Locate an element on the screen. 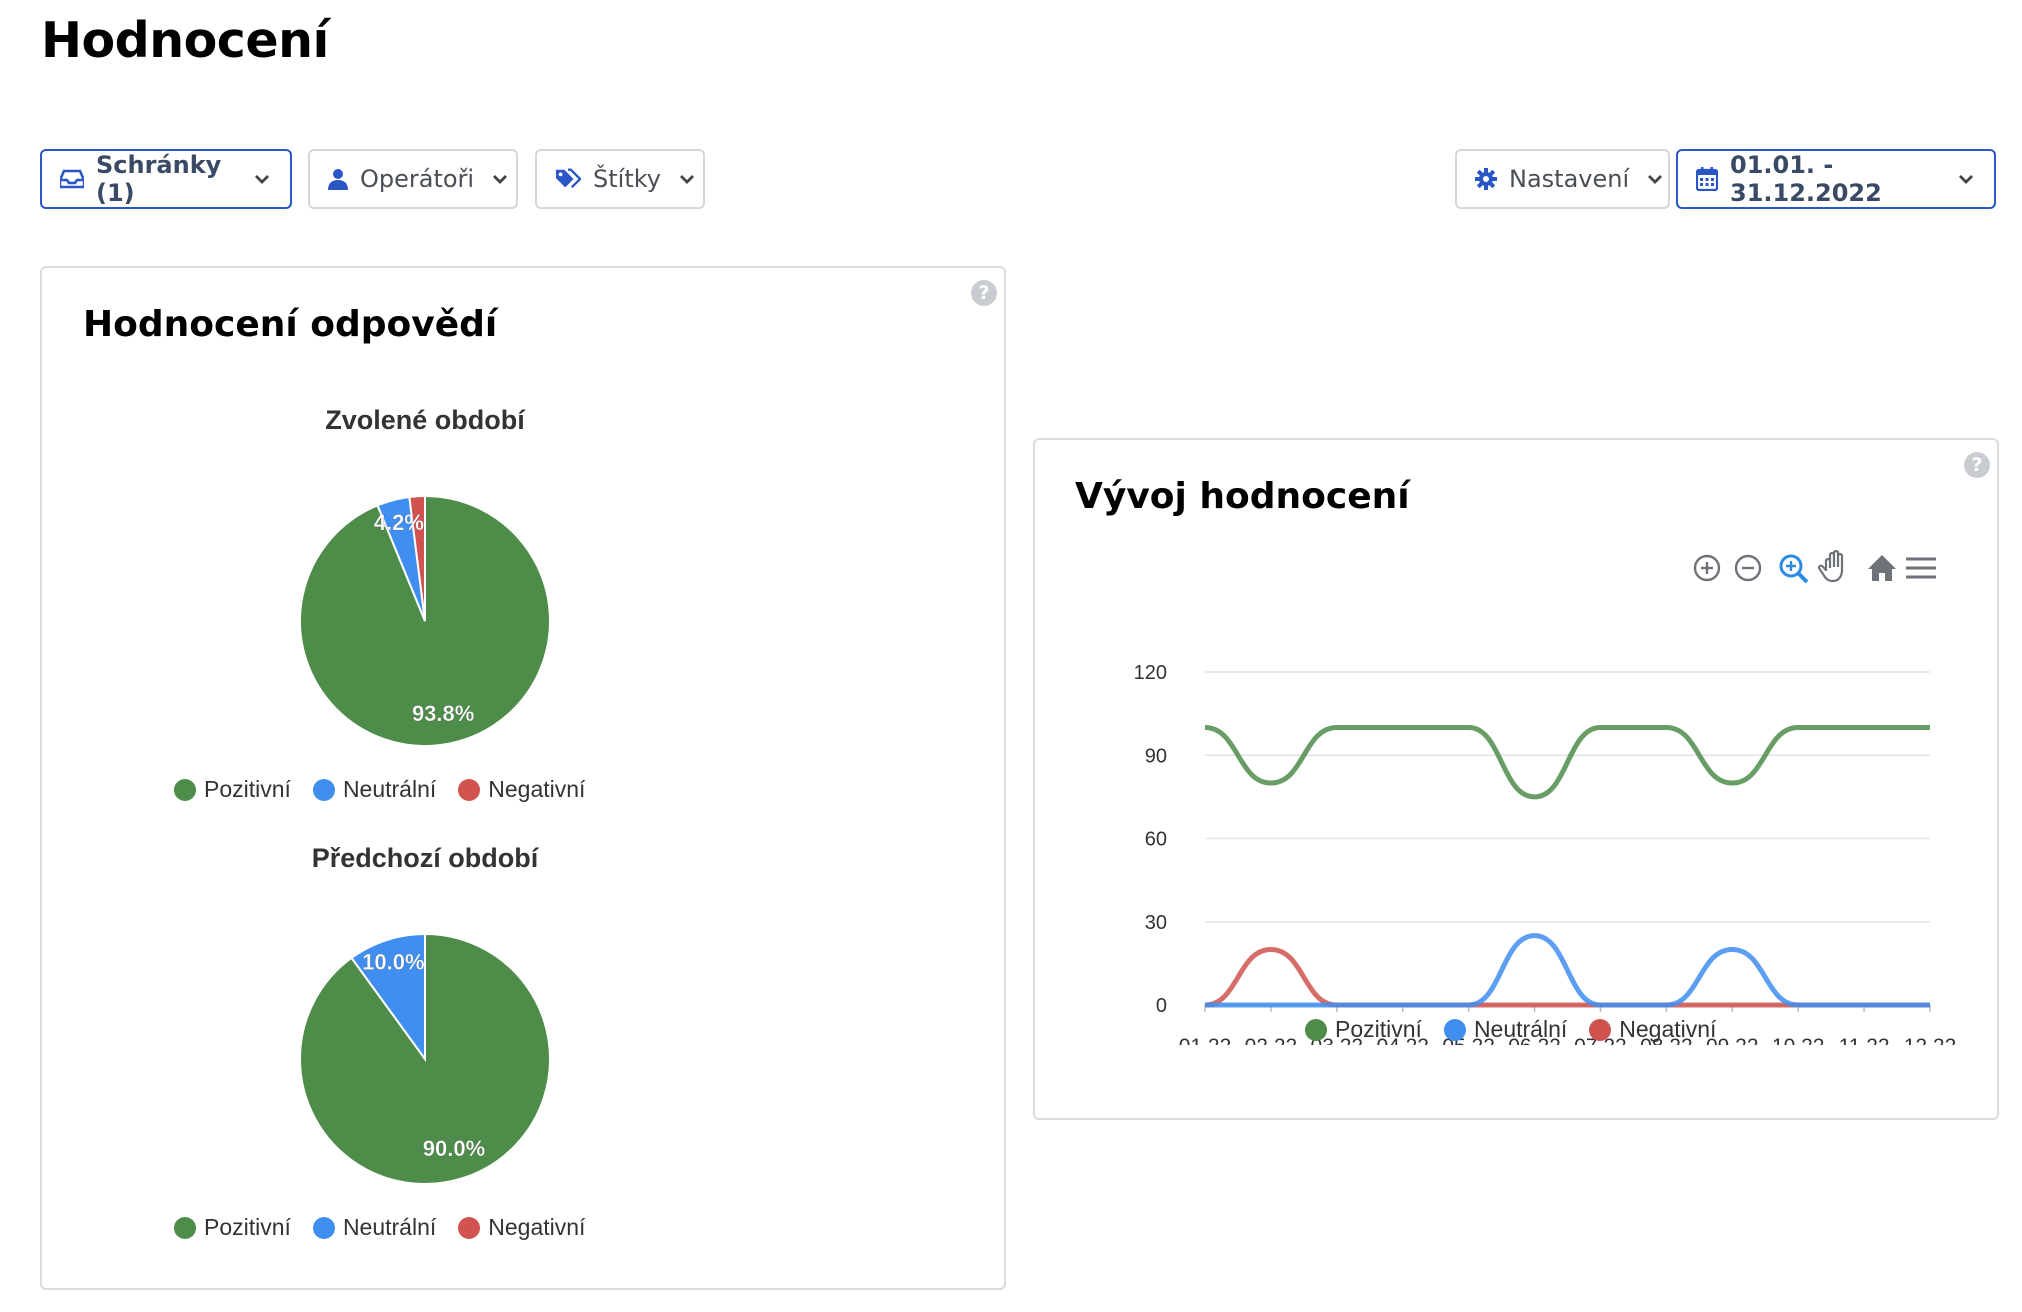 Image resolution: width=2022 pixels, height=1312 pixels. chart-toolbar is located at coordinates (1814, 566).